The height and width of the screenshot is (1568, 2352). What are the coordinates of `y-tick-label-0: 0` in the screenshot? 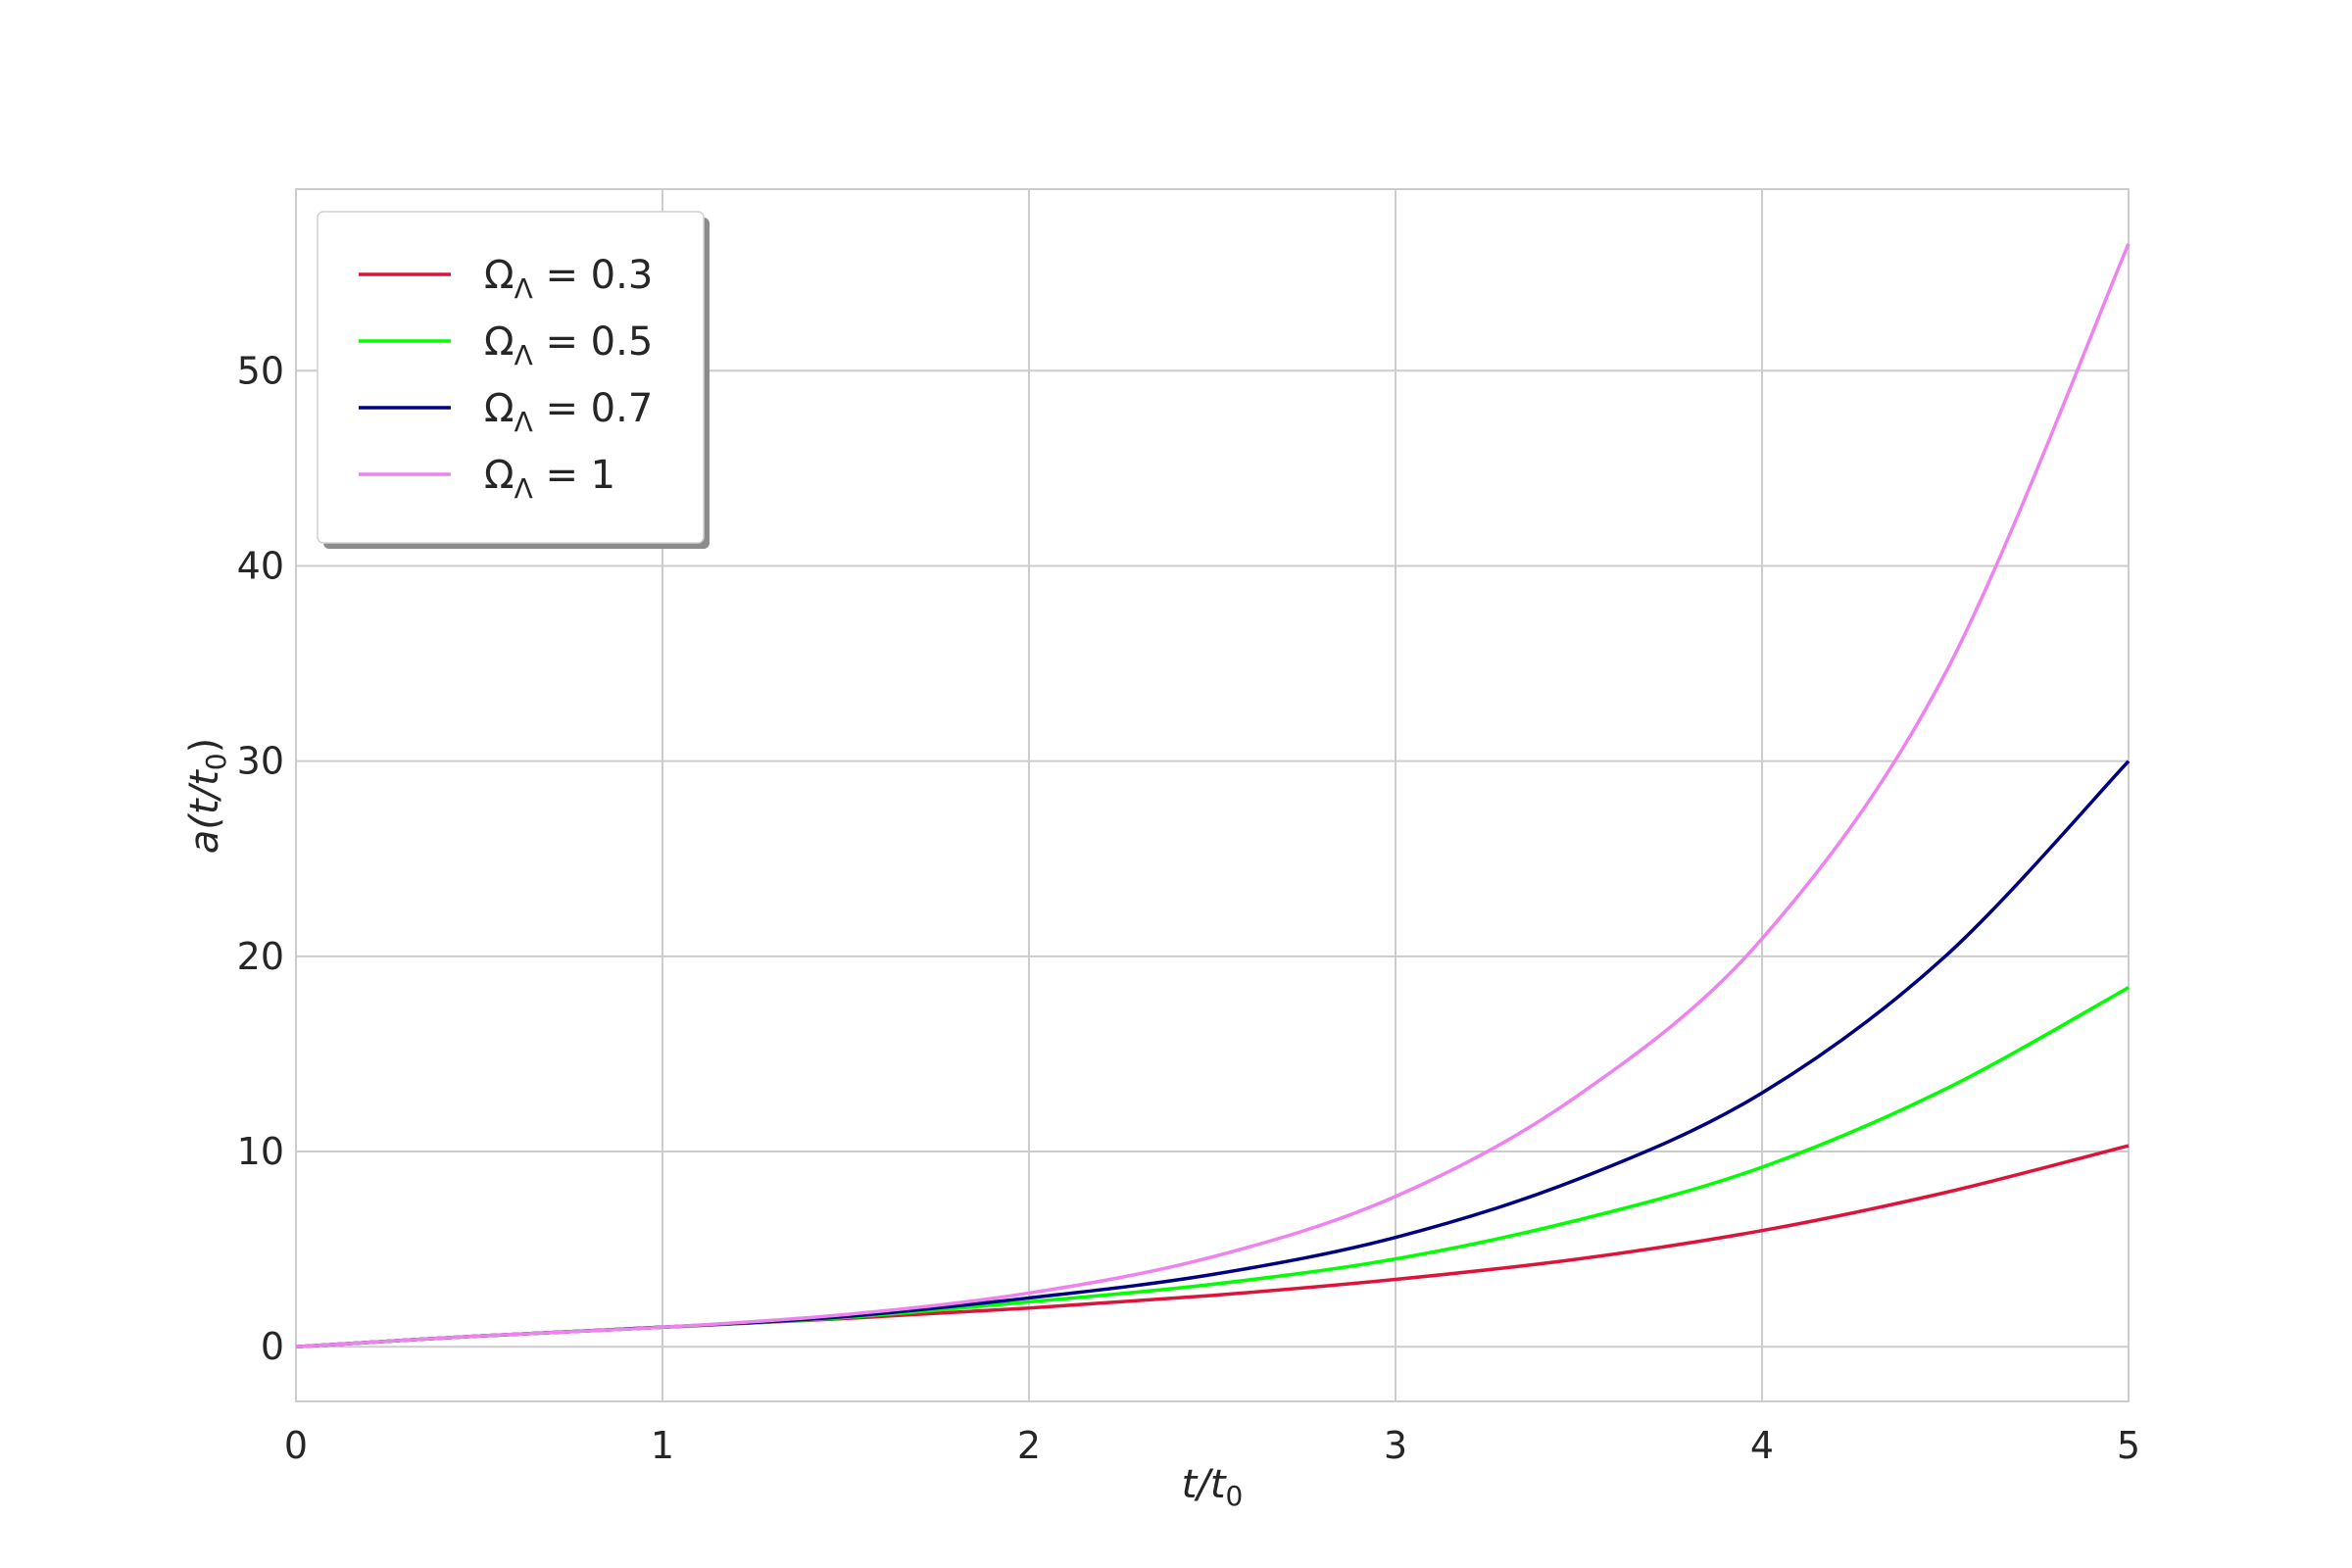 It's located at (272, 1346).